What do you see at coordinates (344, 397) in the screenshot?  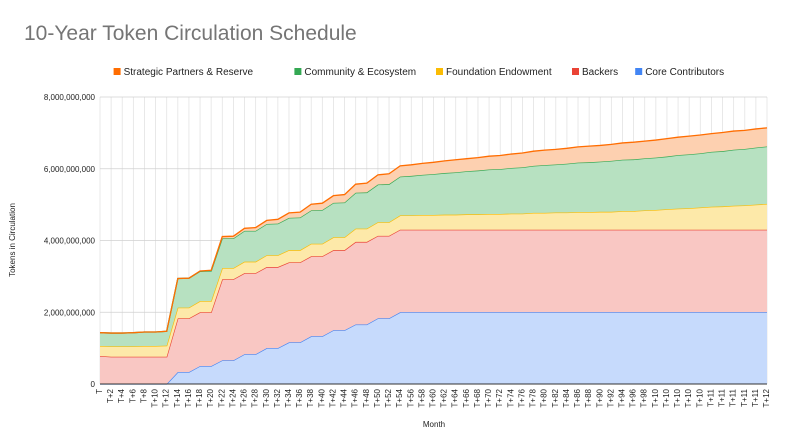 I see `x-tick-label: T+44` at bounding box center [344, 397].